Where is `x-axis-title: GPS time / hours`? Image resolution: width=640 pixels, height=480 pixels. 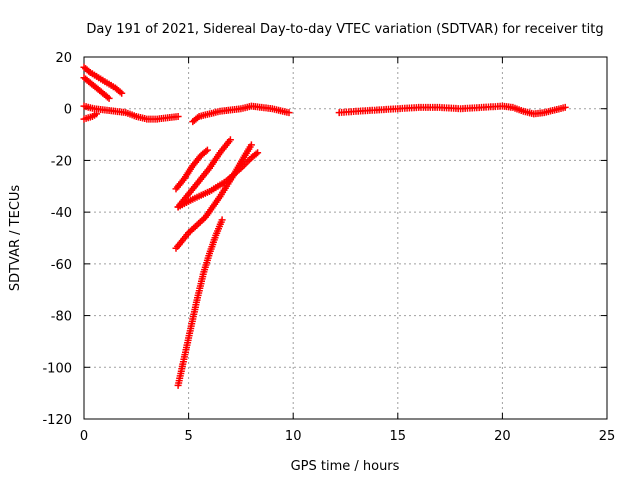
x-axis-title: GPS time / hours is located at coordinates (345, 466).